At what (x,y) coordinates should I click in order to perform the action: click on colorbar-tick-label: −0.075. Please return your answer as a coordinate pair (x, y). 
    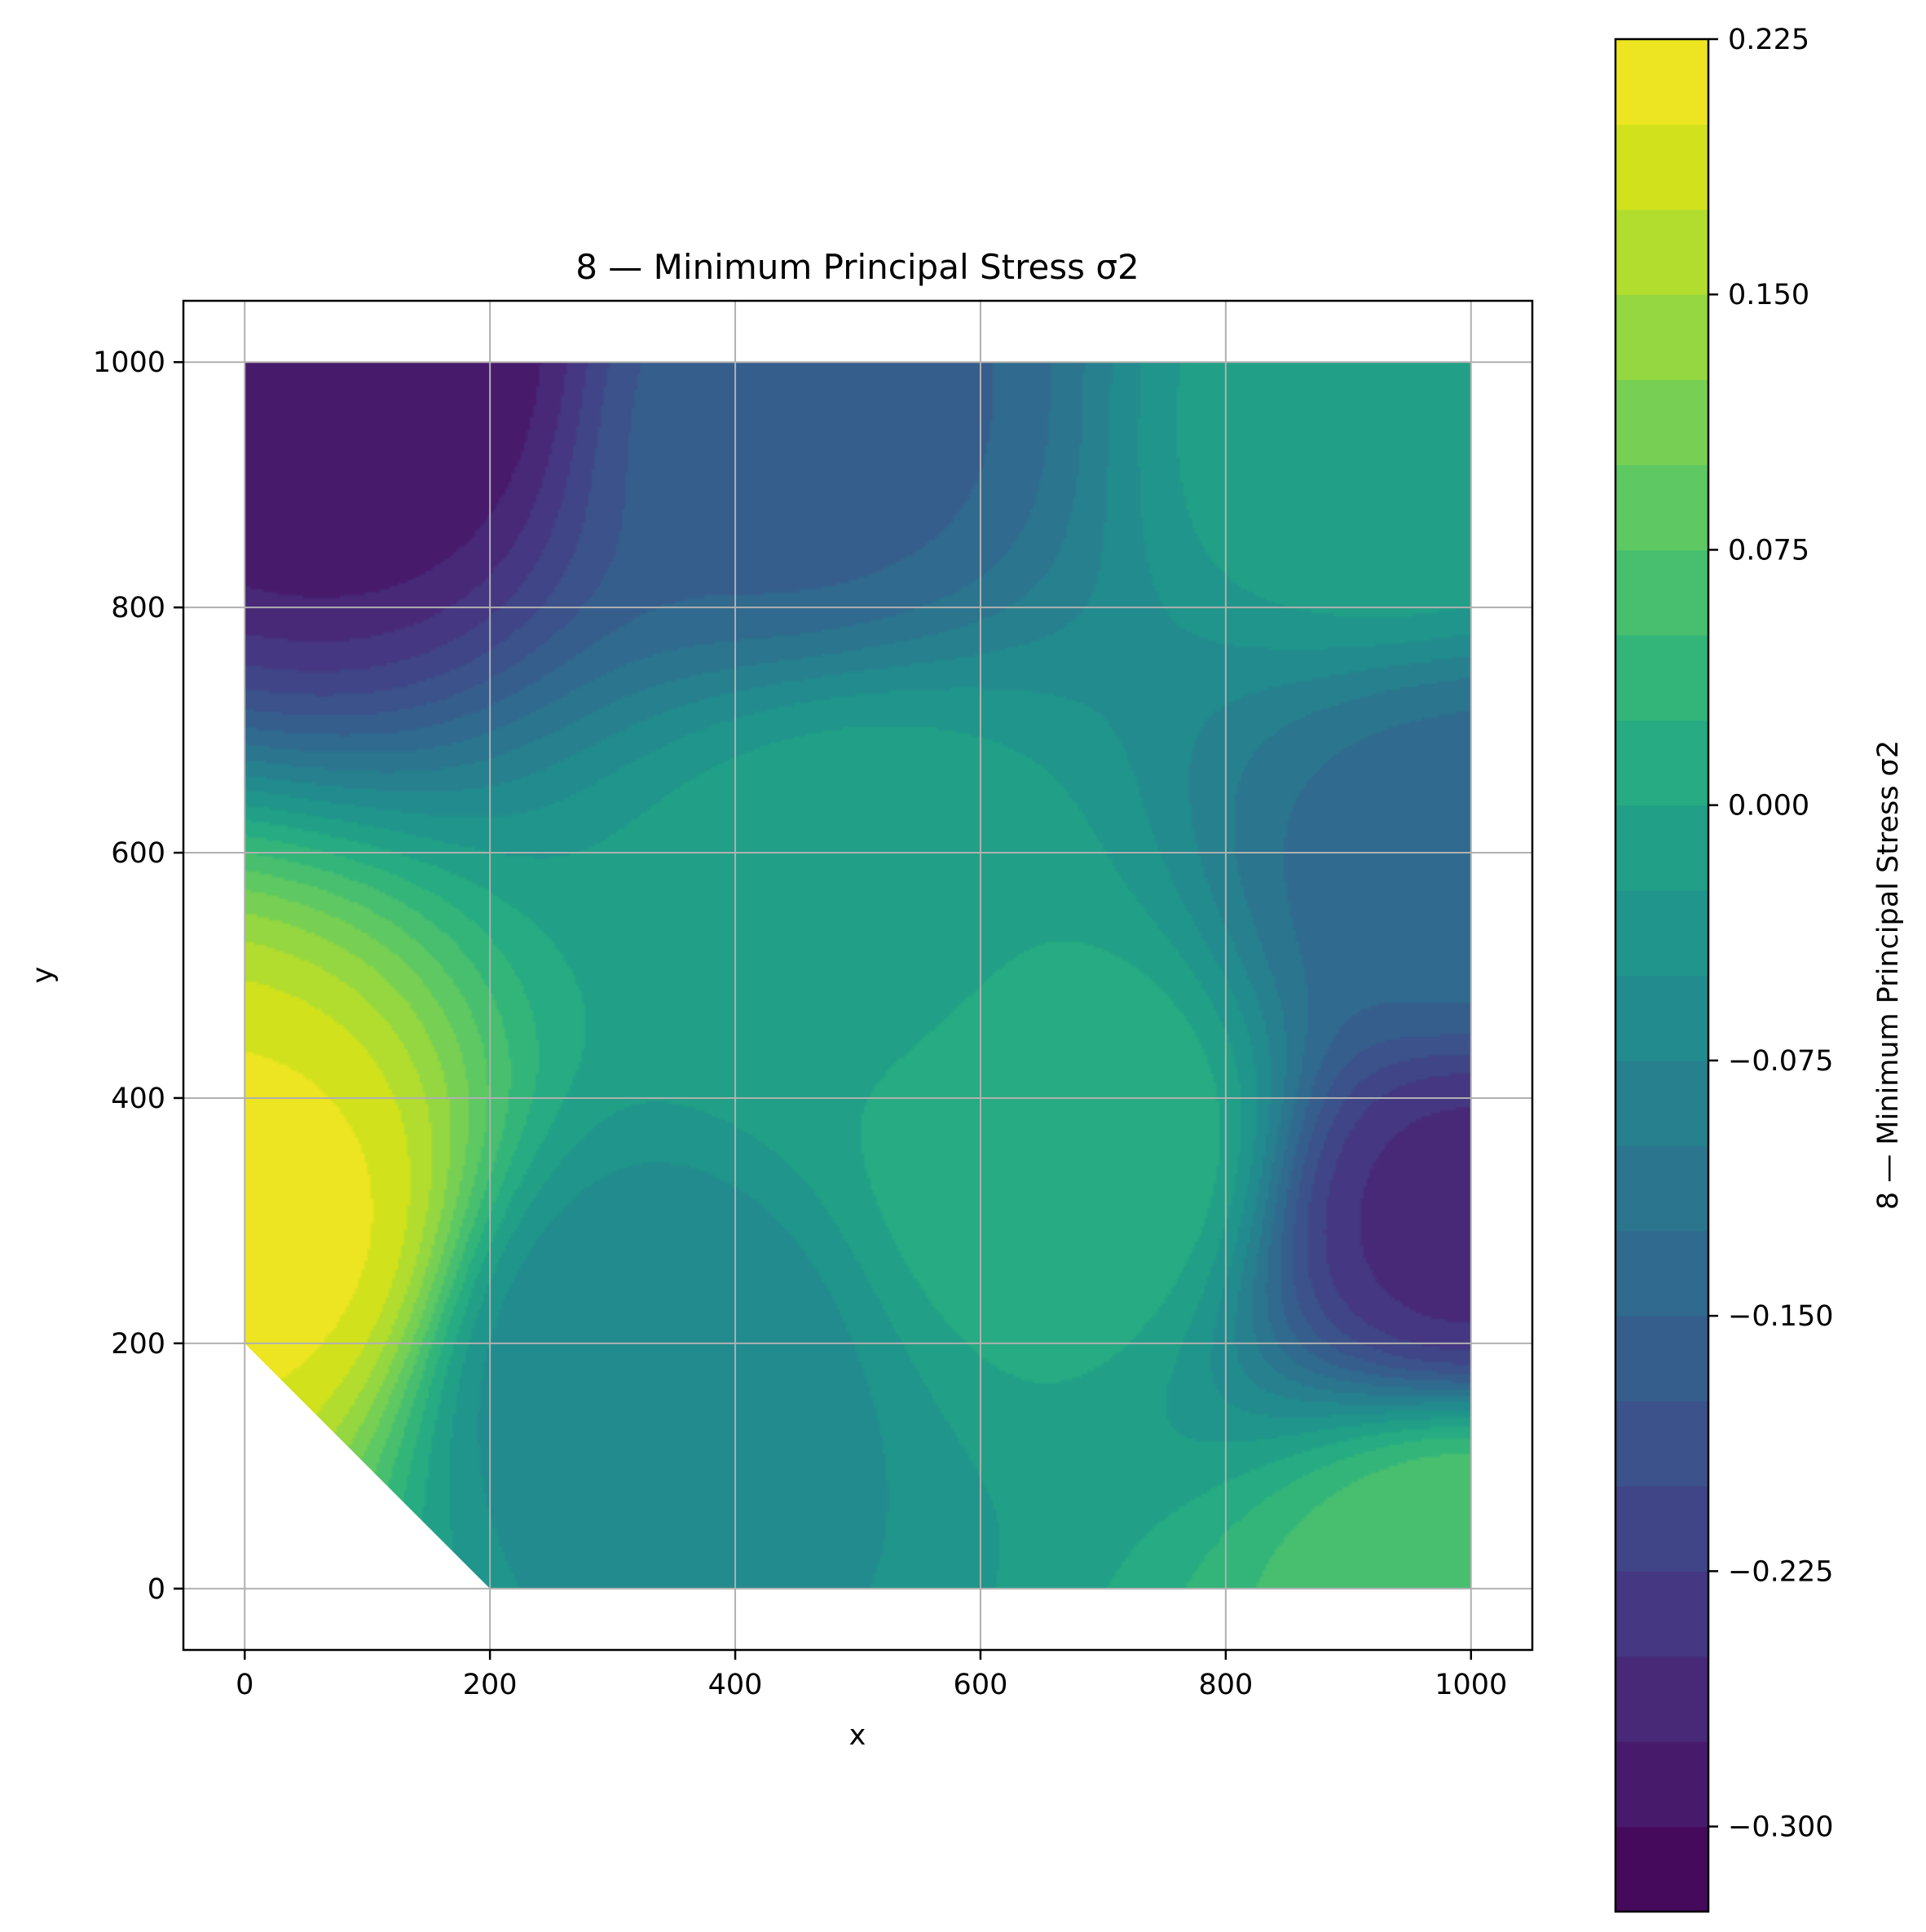
    Looking at the image, I should click on (1781, 1061).